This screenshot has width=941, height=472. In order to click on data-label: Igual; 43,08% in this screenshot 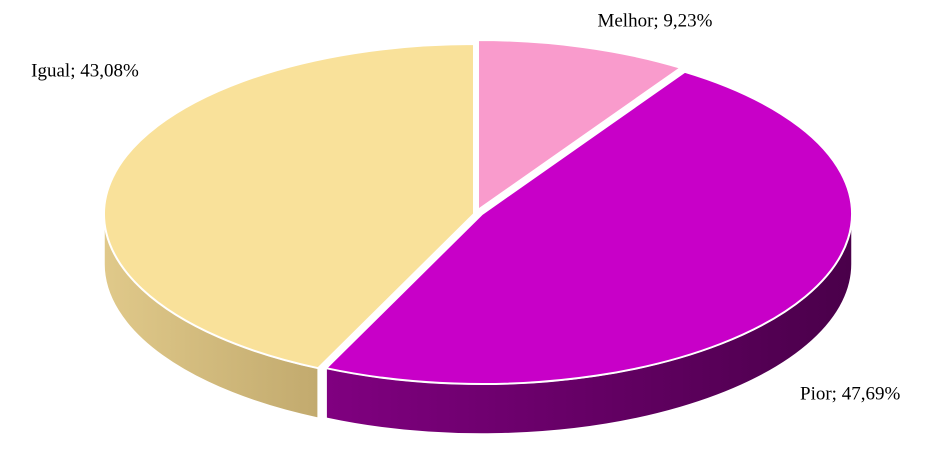, I will do `click(85, 70)`.